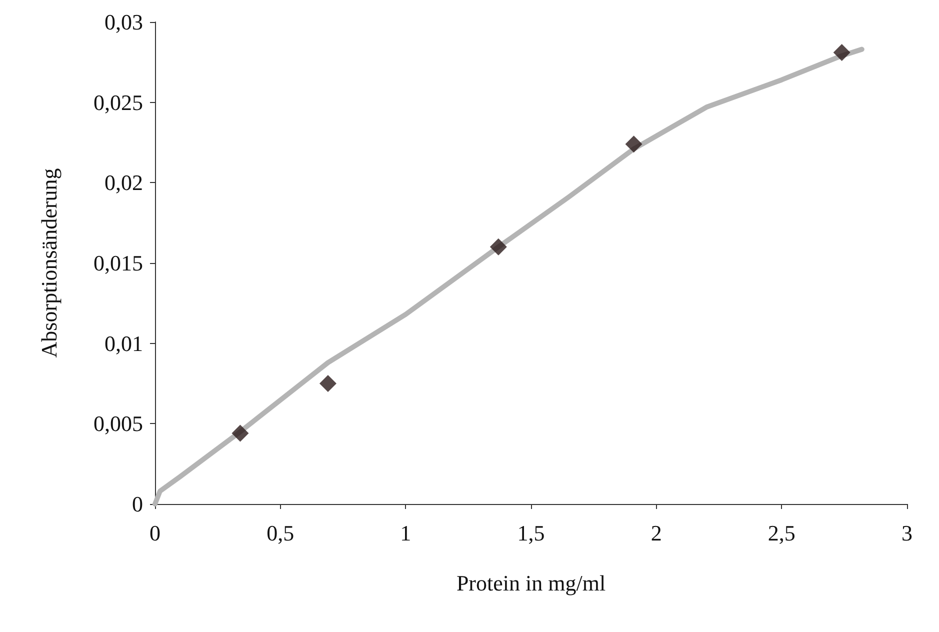 The width and height of the screenshot is (939, 632). Describe the element at coordinates (531, 533) in the screenshot. I see `x-tick-label: 1,5` at that location.